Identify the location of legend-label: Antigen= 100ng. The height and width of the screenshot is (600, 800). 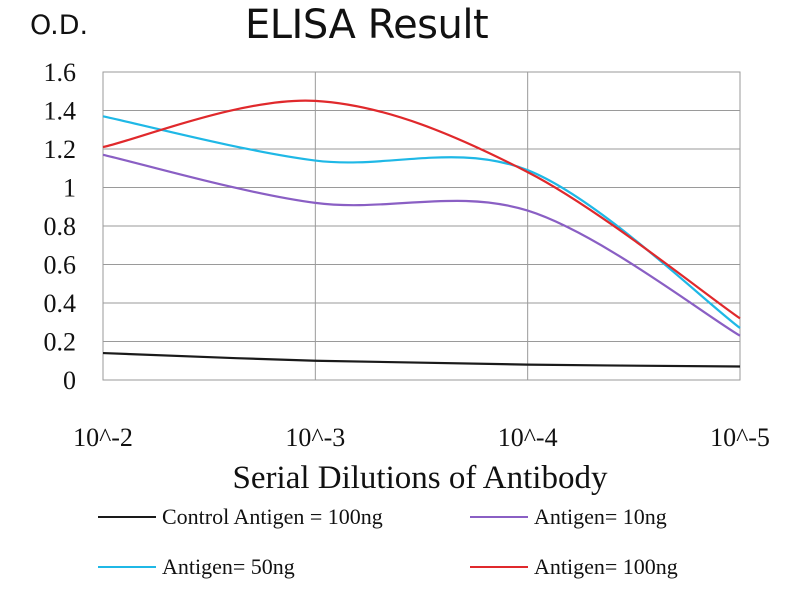
(606, 566).